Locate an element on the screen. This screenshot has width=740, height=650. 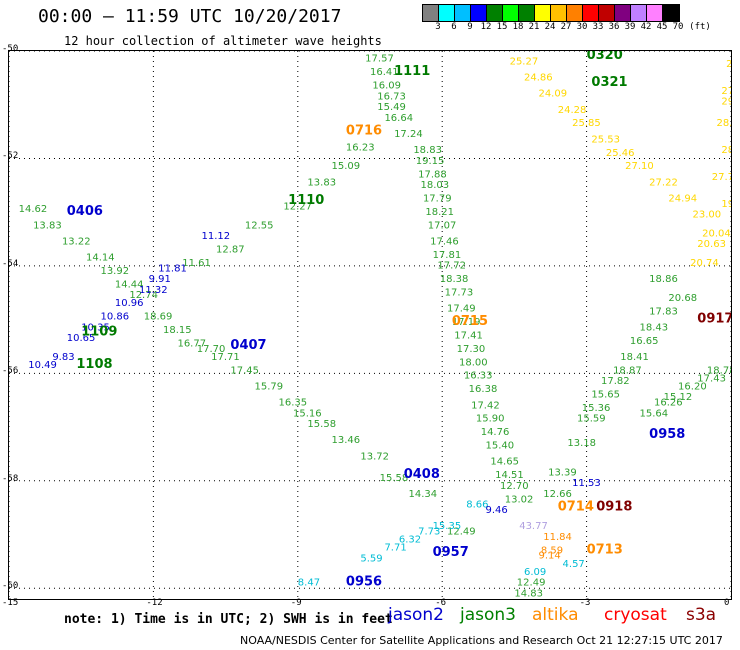
wave-height-value: 15.12 is located at coordinates (678, 397).